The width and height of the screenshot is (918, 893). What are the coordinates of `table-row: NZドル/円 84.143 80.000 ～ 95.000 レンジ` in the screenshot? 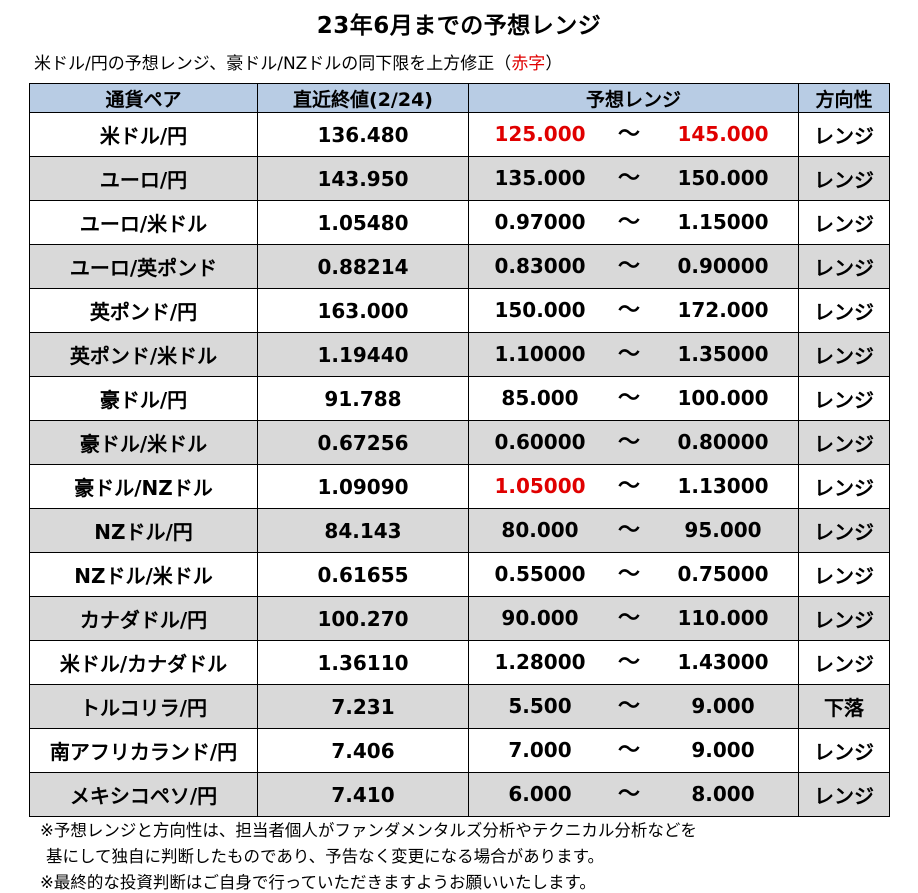 It's located at (459, 530).